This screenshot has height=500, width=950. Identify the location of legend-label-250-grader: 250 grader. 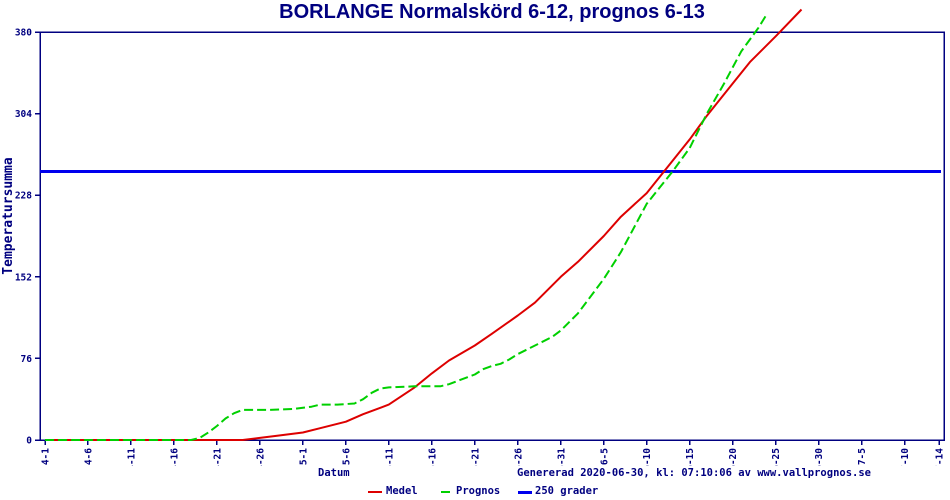
(567, 491).